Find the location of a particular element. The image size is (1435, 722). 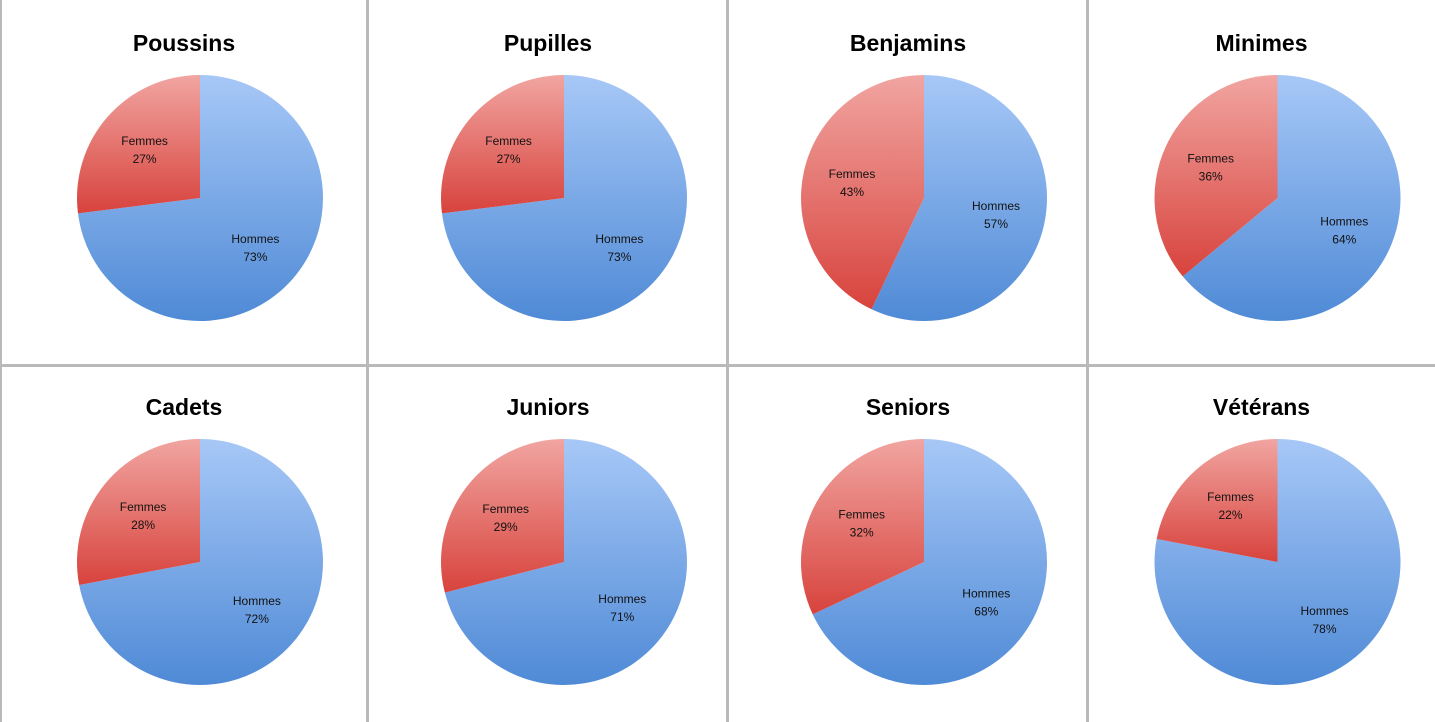

pie-chart: Hommes 68% Femmes 32% is located at coordinates (924, 562).